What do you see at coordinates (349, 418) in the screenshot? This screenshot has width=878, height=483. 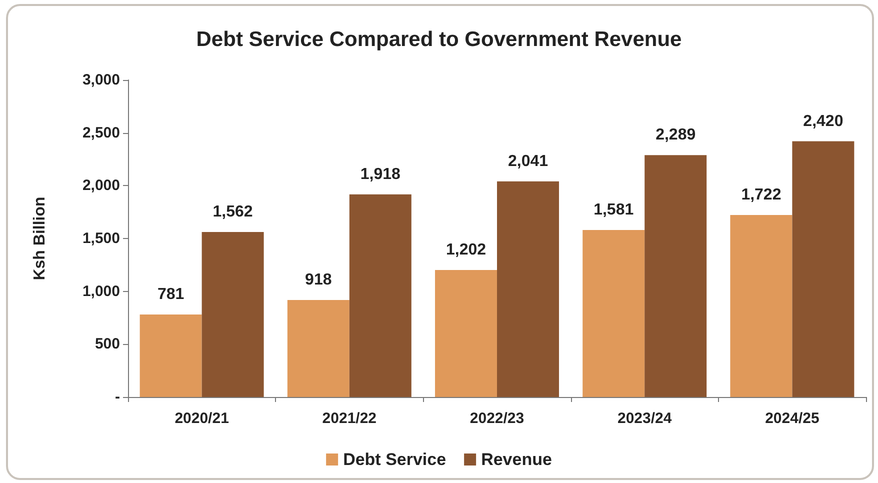 I see `x-tick-label: 2021/22` at bounding box center [349, 418].